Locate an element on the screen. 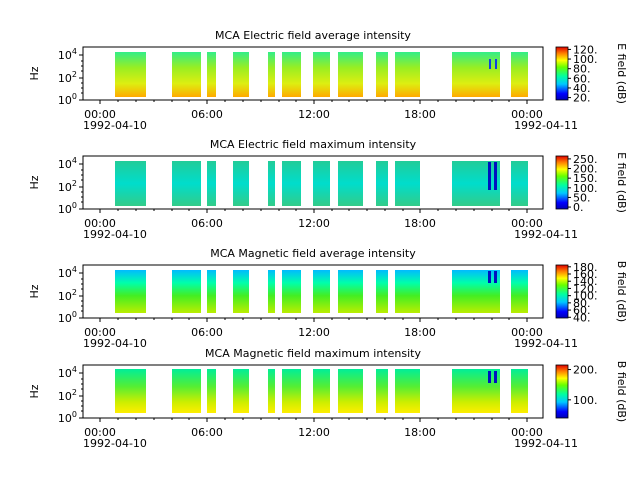 Image resolution: width=640 pixels, height=480 pixels. colorbar-tick-label: 60. is located at coordinates (582, 310).